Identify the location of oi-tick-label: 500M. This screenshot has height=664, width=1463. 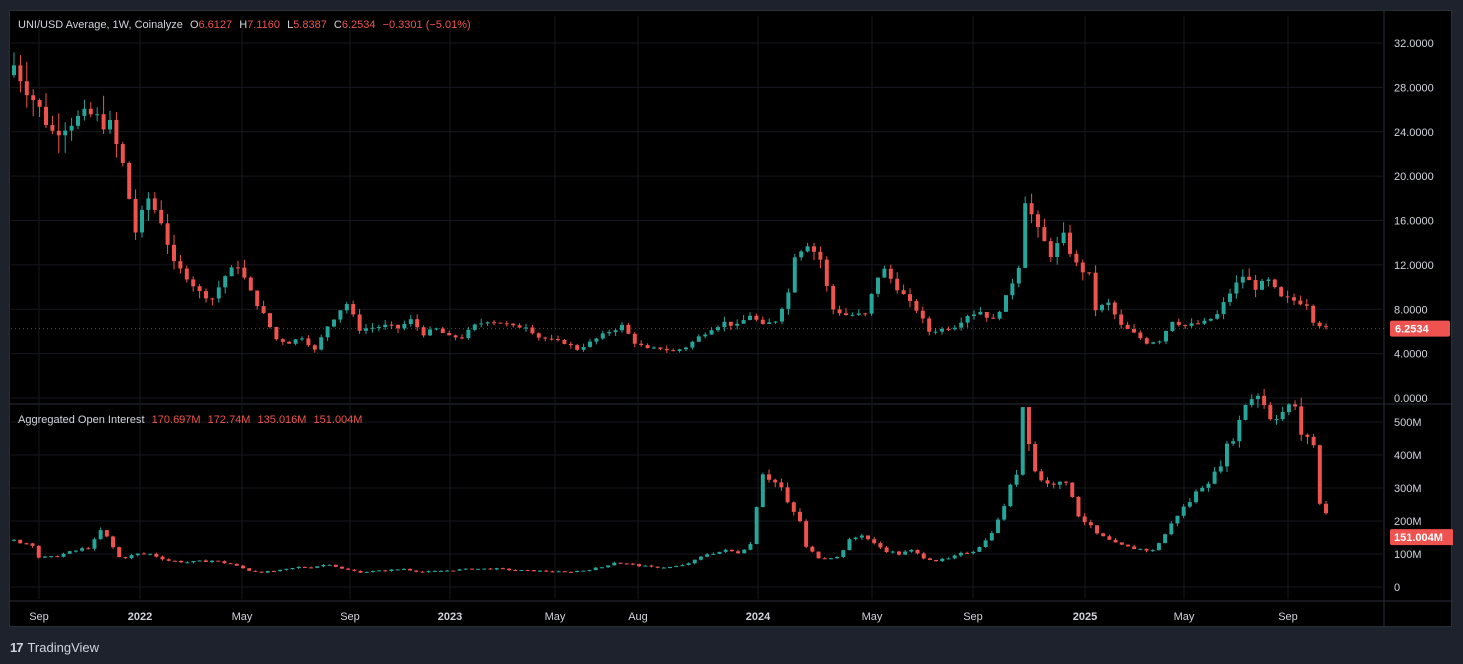
(1408, 423).